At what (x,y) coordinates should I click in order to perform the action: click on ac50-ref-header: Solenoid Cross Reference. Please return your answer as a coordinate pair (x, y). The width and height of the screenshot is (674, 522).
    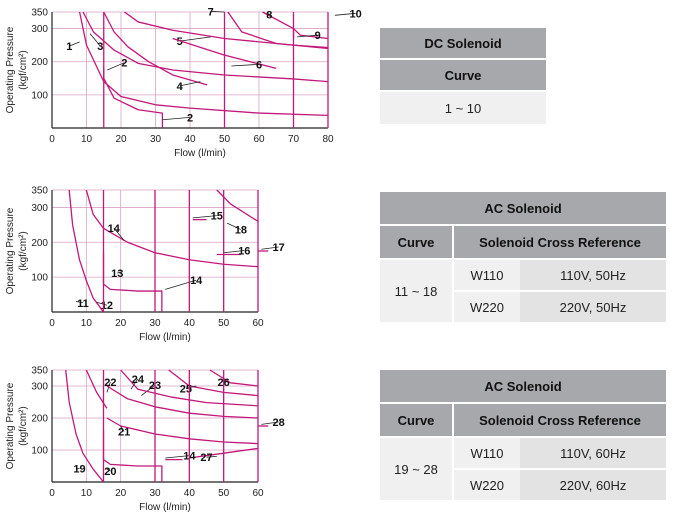
    Looking at the image, I should click on (559, 242).